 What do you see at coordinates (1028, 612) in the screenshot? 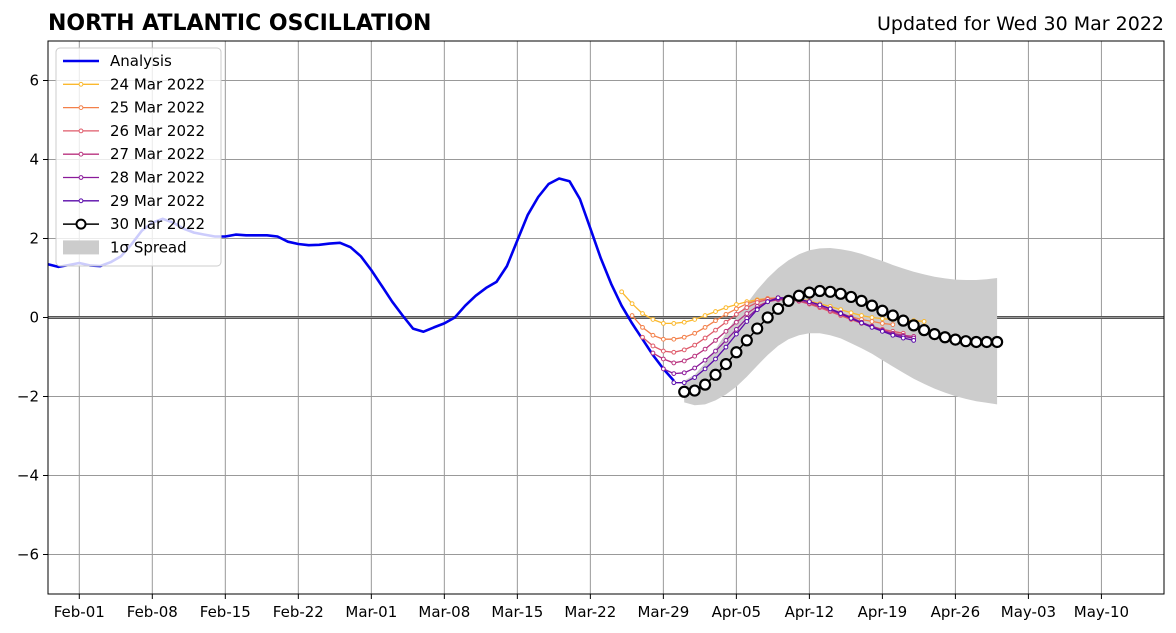
I see `x-tick-label: May-03` at bounding box center [1028, 612].